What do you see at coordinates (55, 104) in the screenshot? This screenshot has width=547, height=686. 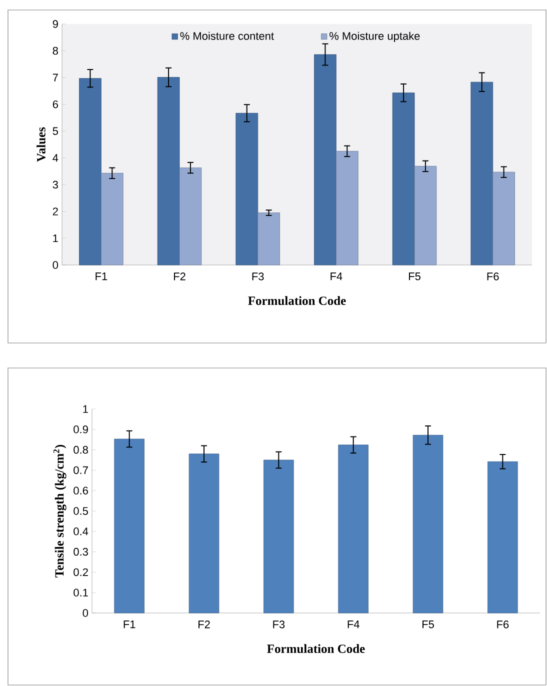 I see `y-tick-label: 6` at bounding box center [55, 104].